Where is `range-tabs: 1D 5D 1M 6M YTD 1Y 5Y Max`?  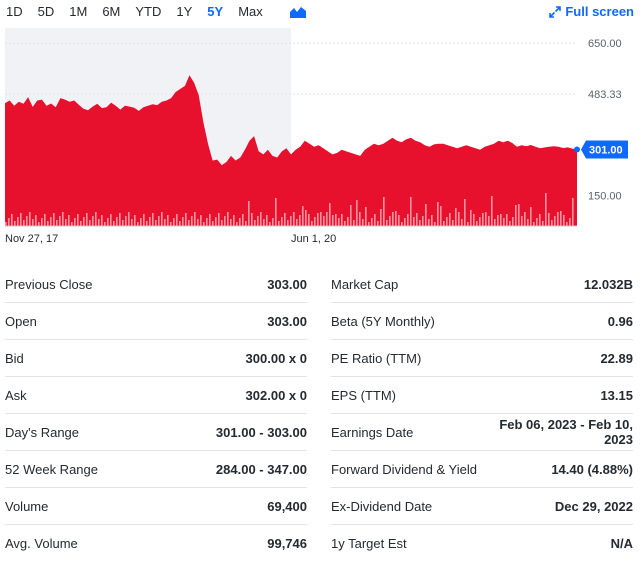
range-tabs: 1D 5D 1M 6M YTD 1Y 5Y Max is located at coordinates (142, 12).